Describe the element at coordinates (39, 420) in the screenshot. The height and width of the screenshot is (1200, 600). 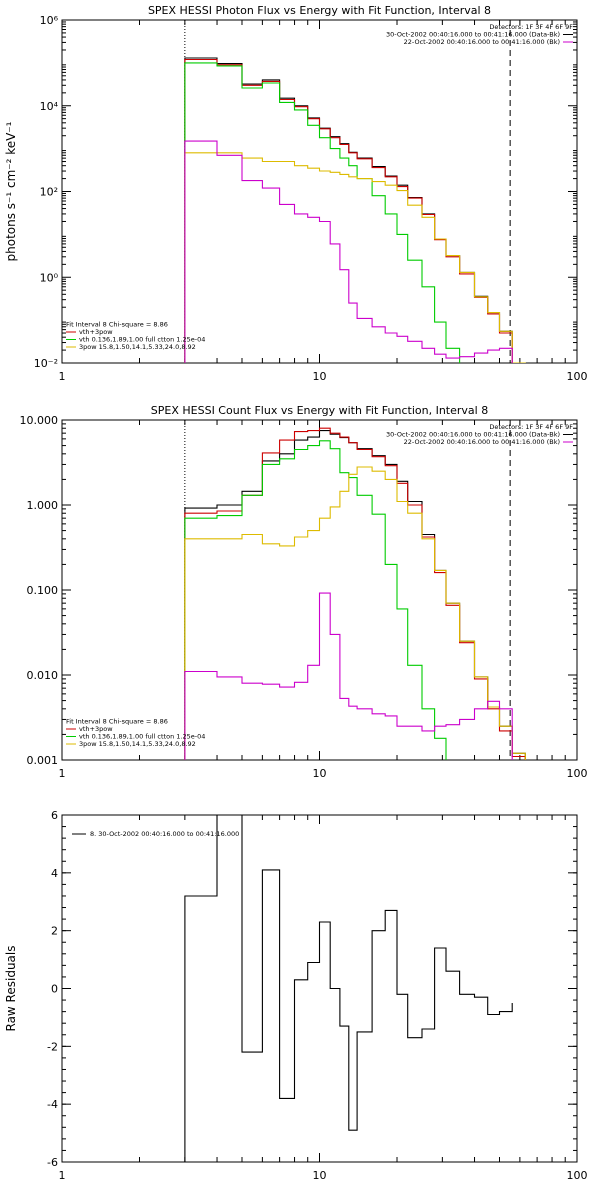
I see `y-tick-label: 10.000` at that location.